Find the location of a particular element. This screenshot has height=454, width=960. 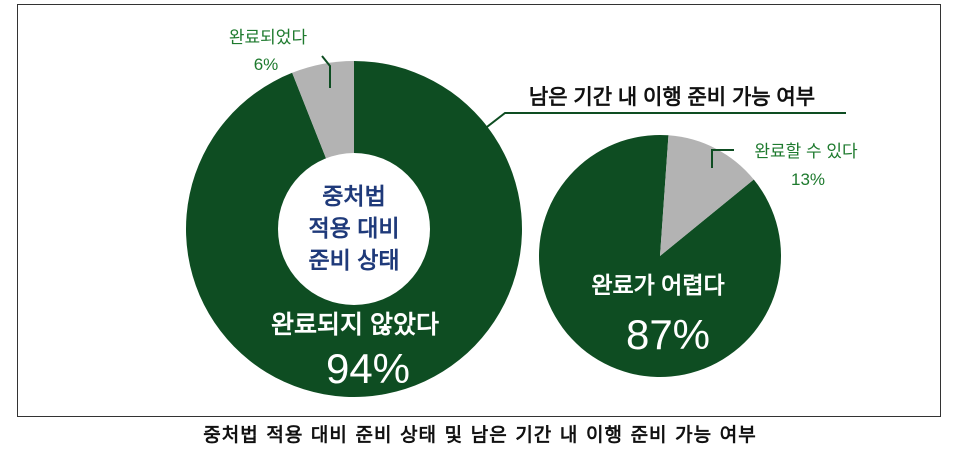

donut-title-line-2: 적용 대비 is located at coordinates (353, 228).